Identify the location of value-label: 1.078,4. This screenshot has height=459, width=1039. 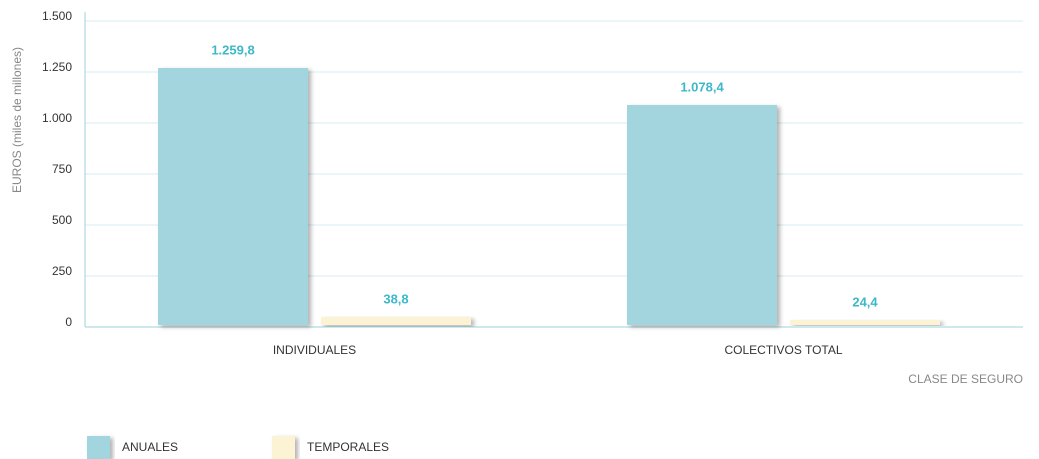
(702, 86).